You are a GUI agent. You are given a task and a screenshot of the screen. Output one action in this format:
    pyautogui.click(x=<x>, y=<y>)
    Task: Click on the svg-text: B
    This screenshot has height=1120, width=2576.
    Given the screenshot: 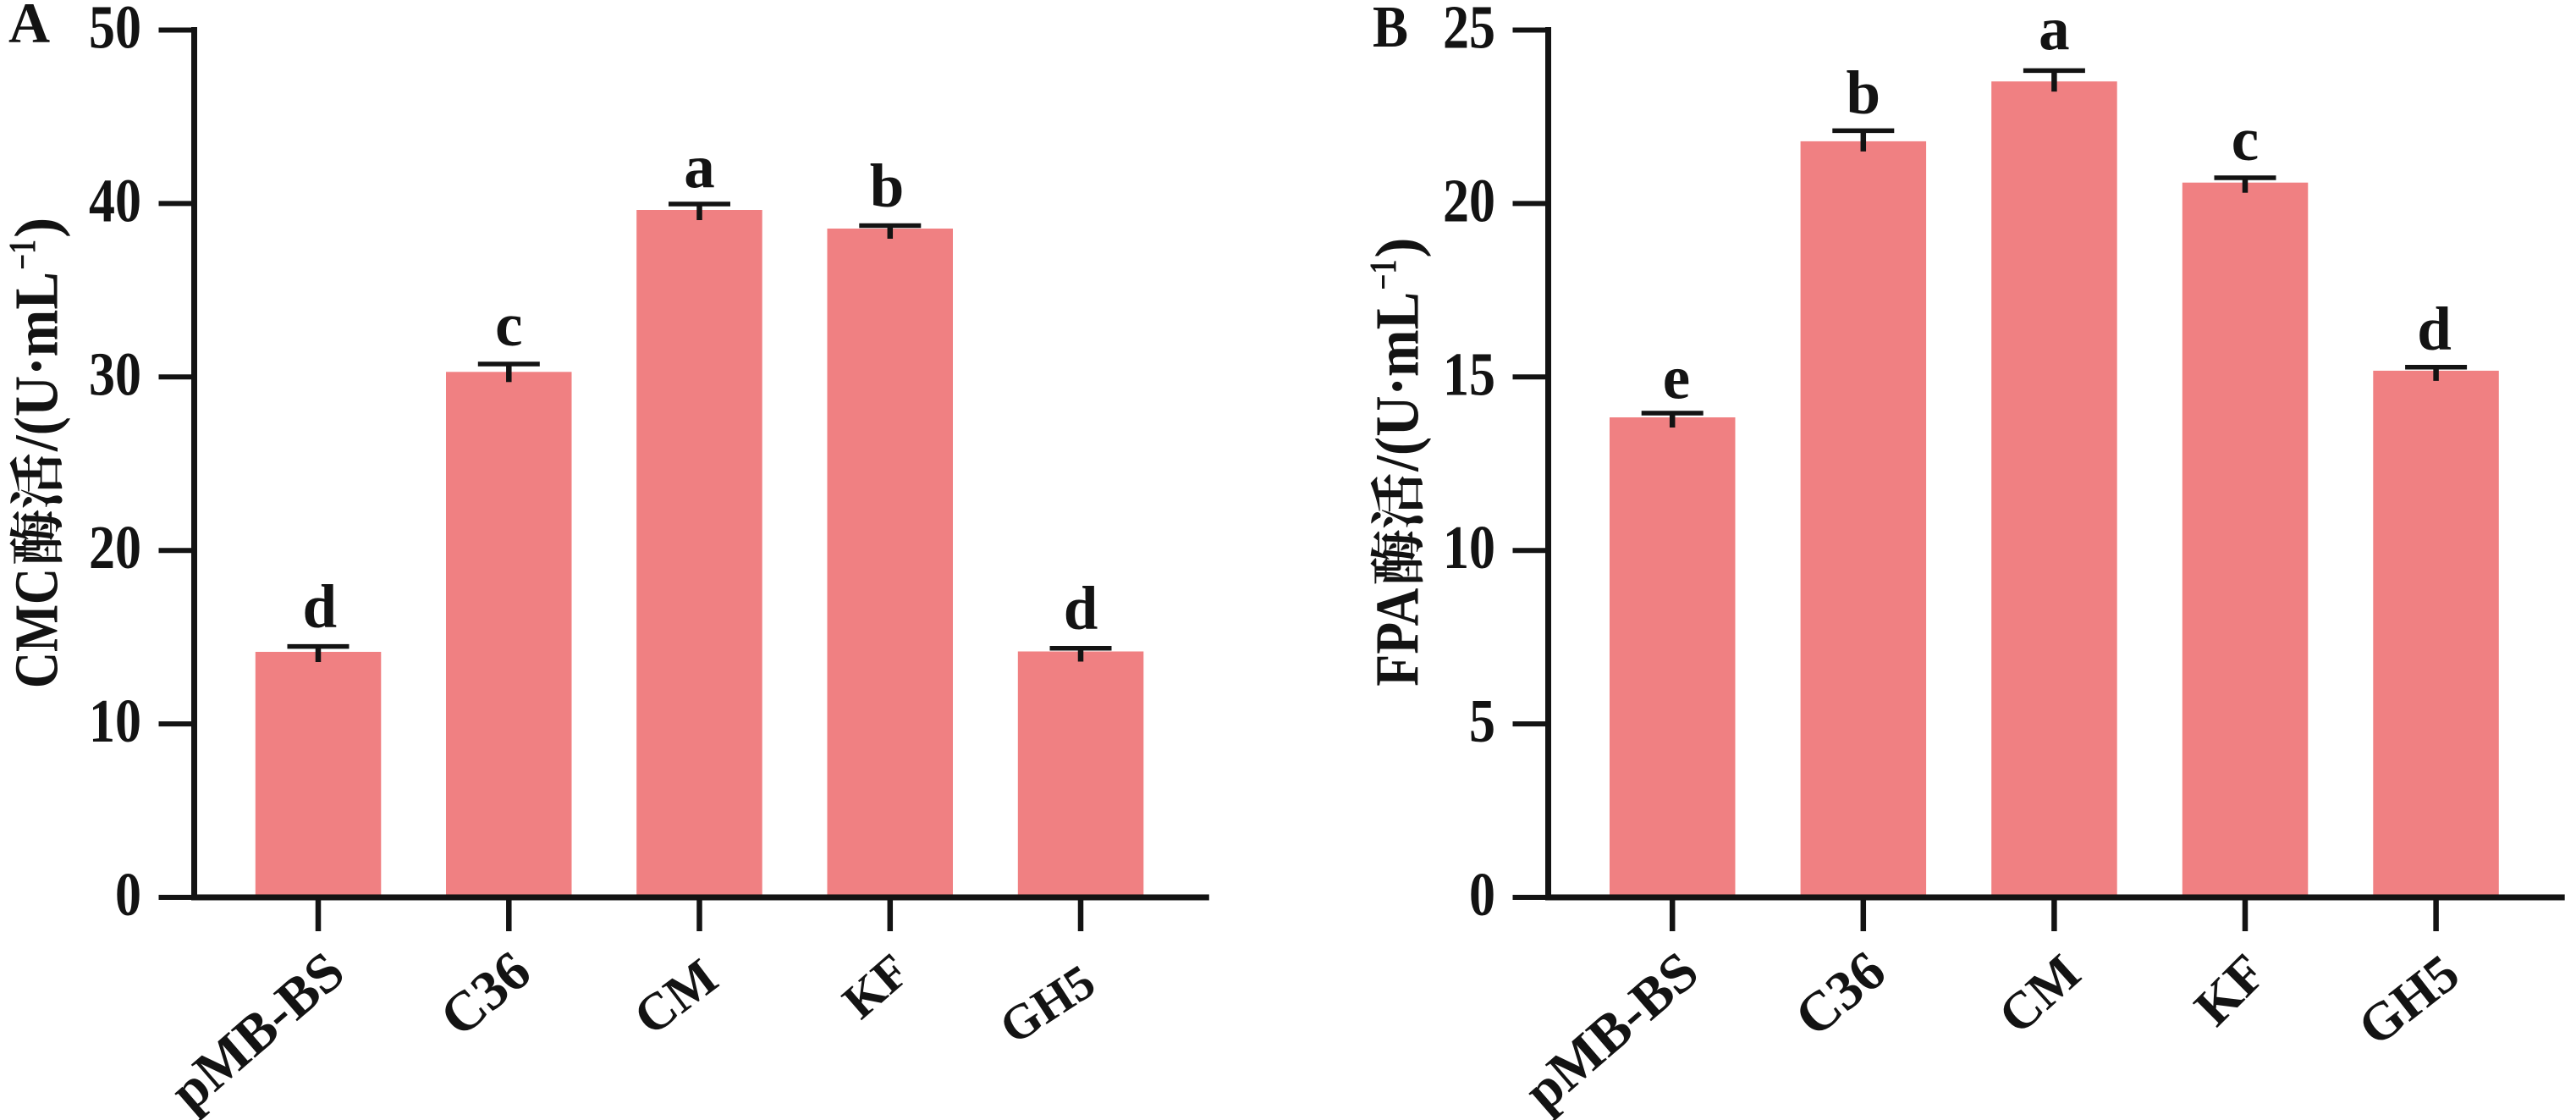 What is the action you would take?
    pyautogui.click(x=1390, y=30)
    